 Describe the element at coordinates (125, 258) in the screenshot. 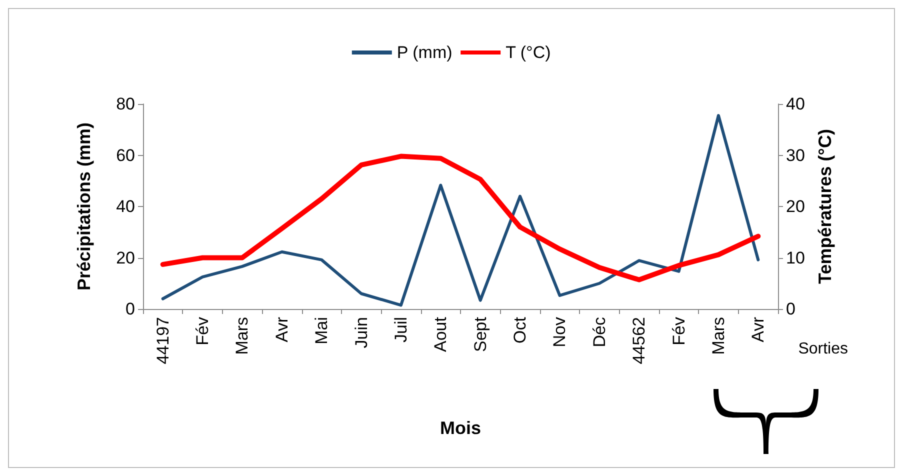

I see `y-tick-label: 20` at that location.